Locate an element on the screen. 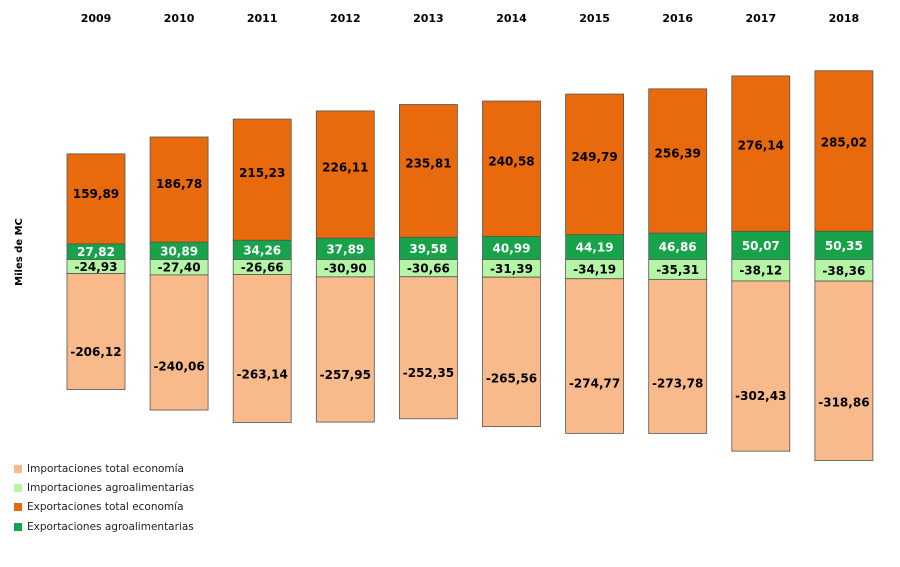 The height and width of the screenshot is (567, 900). bar-exp-total-2016 is located at coordinates (678, 161).